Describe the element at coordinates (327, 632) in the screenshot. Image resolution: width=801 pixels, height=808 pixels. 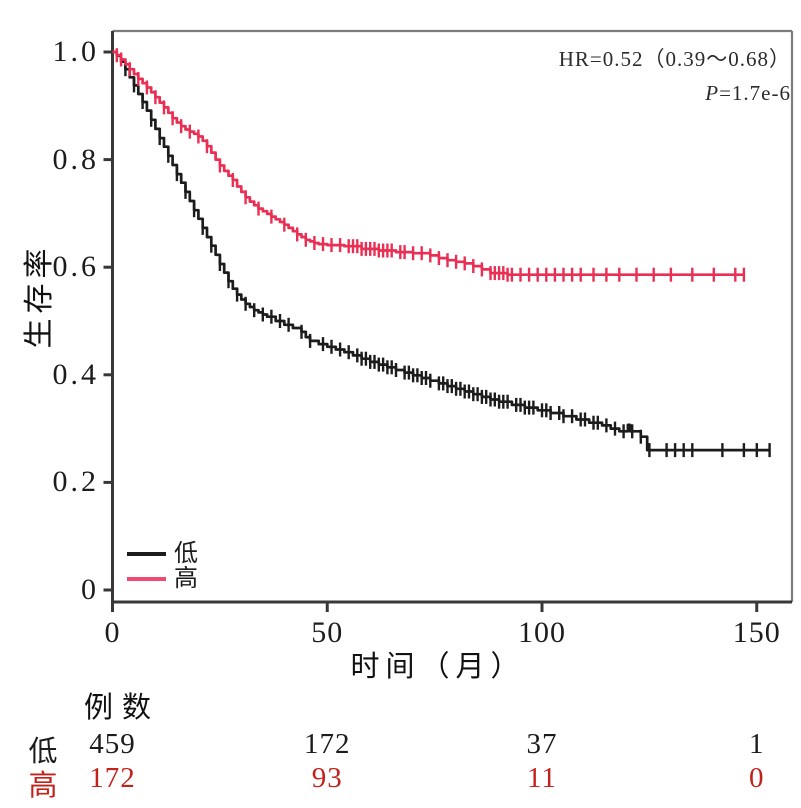
I see `x-tick-label: 50` at that location.